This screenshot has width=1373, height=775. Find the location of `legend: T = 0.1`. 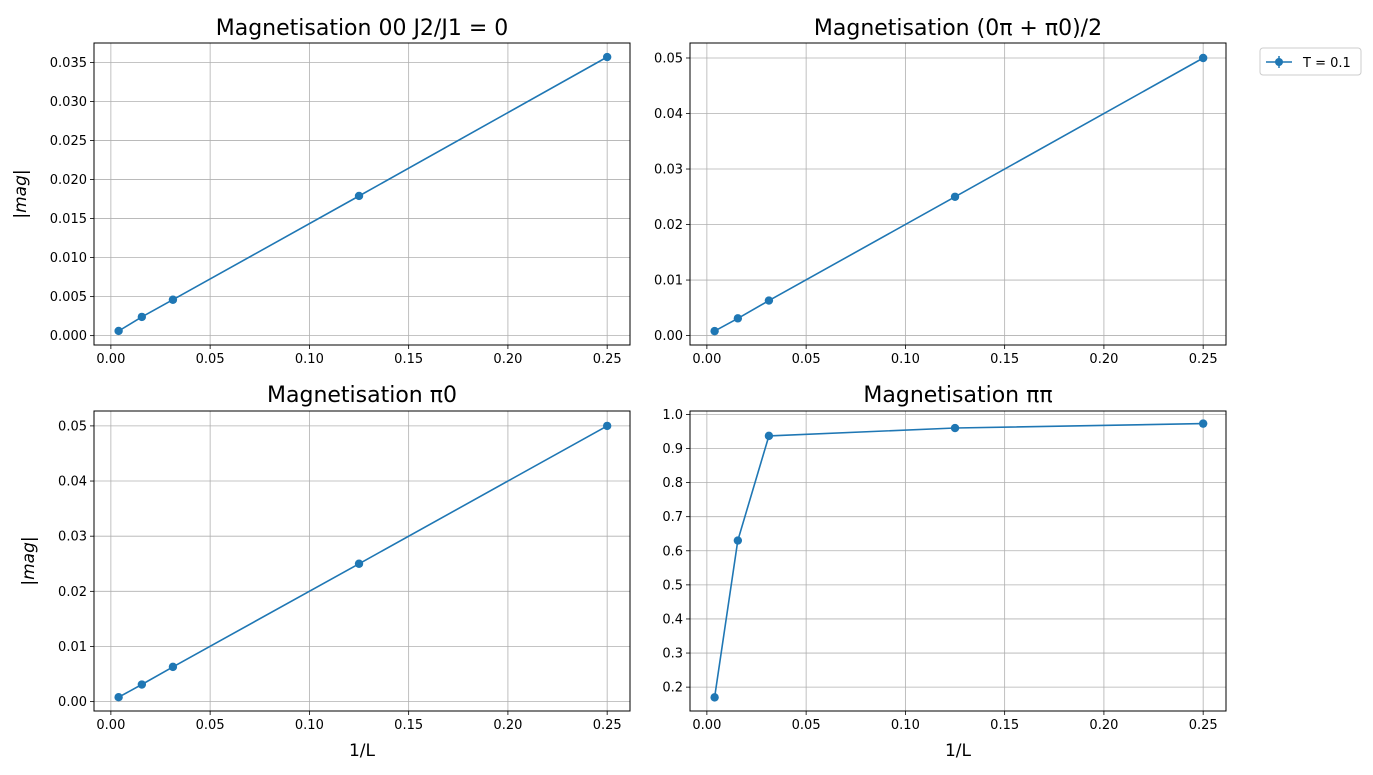

legend: T = 0.1 is located at coordinates (1310, 61).